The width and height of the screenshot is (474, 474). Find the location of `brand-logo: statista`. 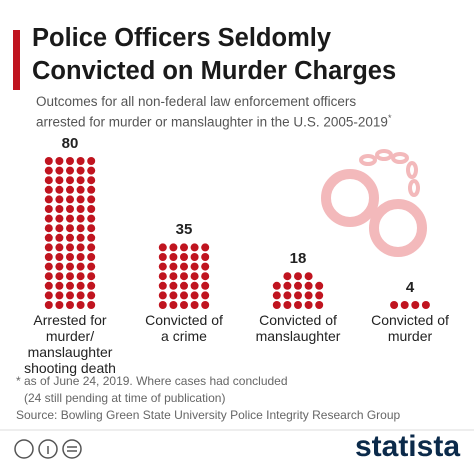

brand-logo: statista is located at coordinates (407, 446).